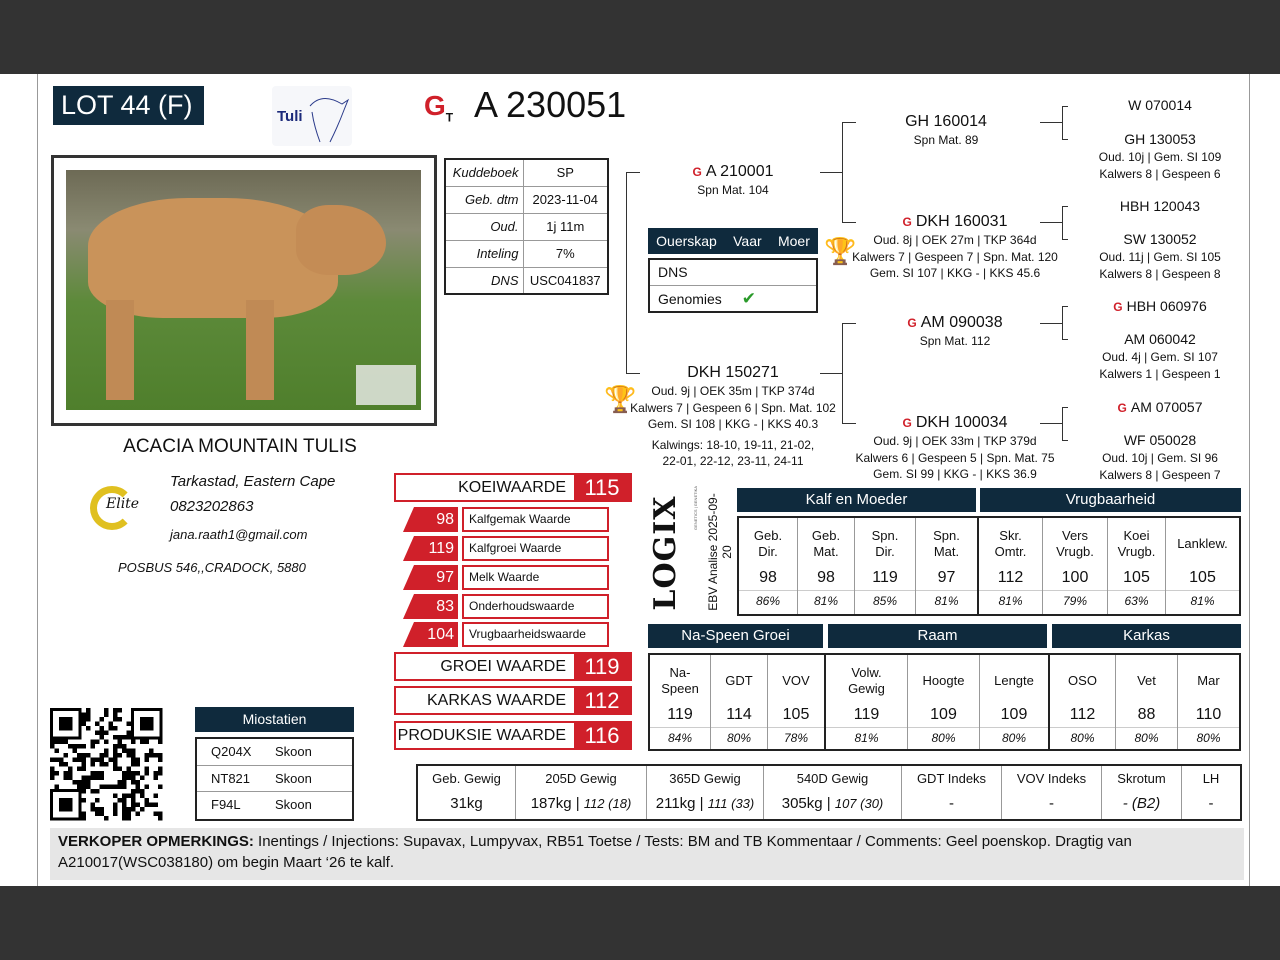  Describe the element at coordinates (1160, 339) in the screenshot. I see `animal-name: AM 060042` at that location.